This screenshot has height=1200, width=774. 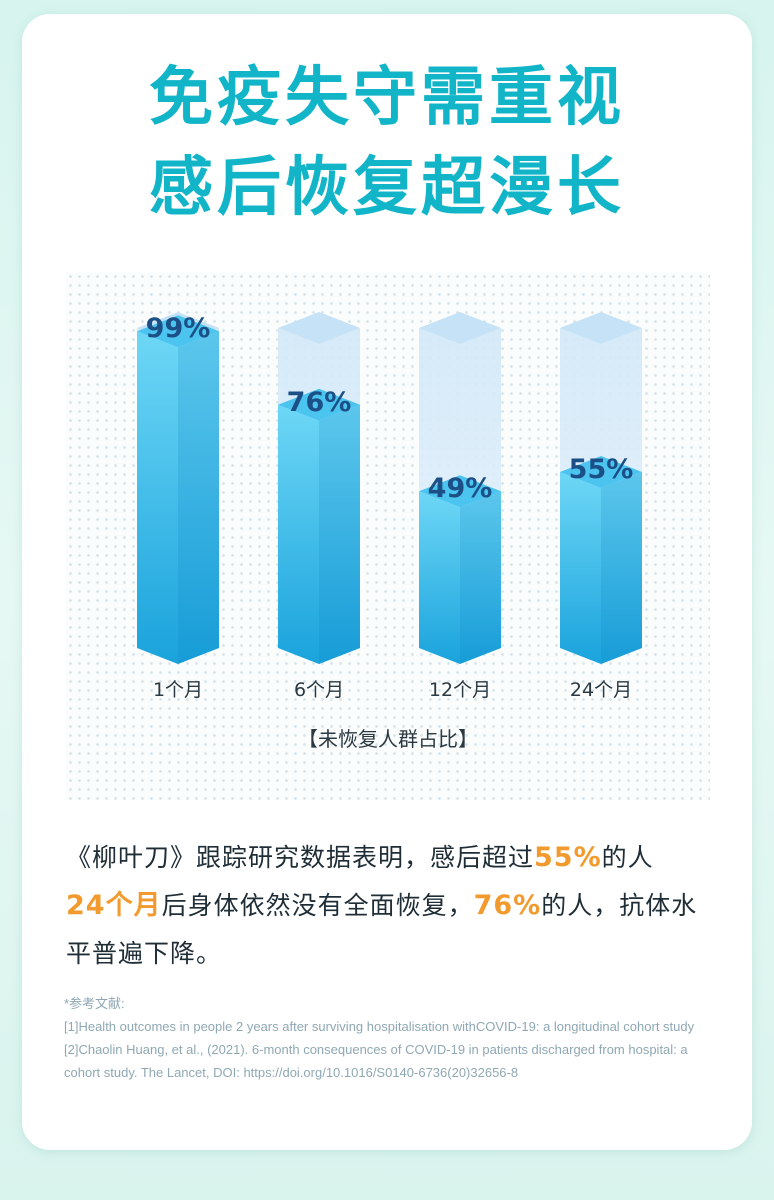 I want to click on bar-value-label: 76%, so click(x=319, y=402).